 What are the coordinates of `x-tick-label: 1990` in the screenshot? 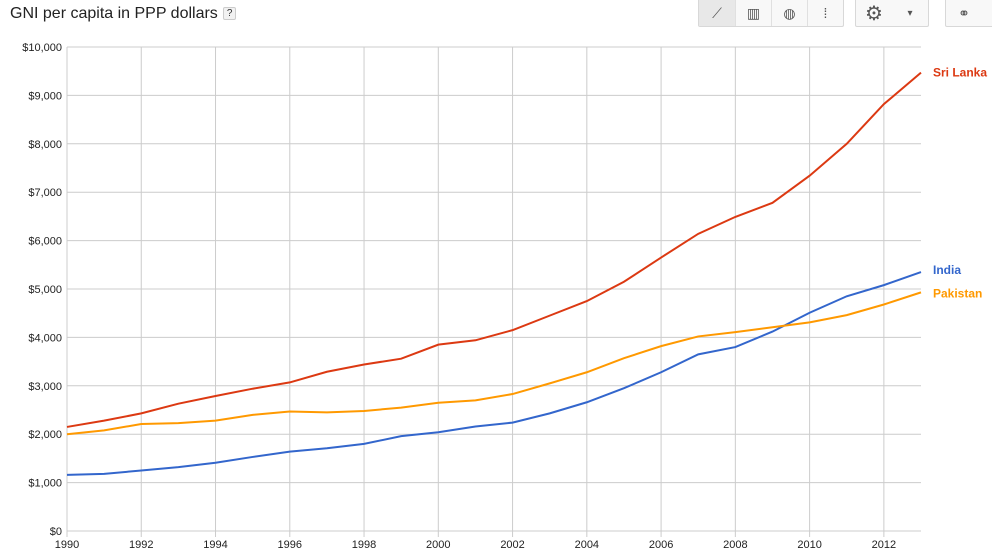 It's located at (67, 545).